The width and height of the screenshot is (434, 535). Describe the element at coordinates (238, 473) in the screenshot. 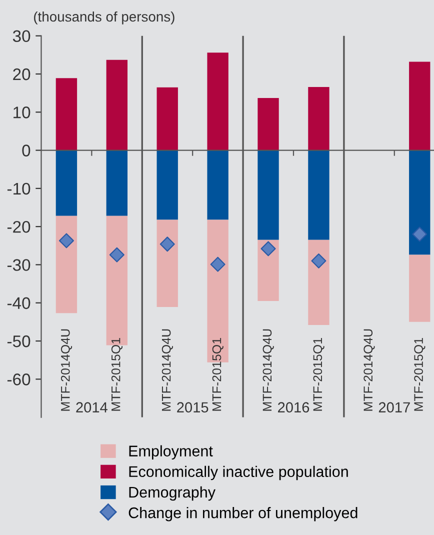

I see `legend-label: Economically inactive population` at that location.